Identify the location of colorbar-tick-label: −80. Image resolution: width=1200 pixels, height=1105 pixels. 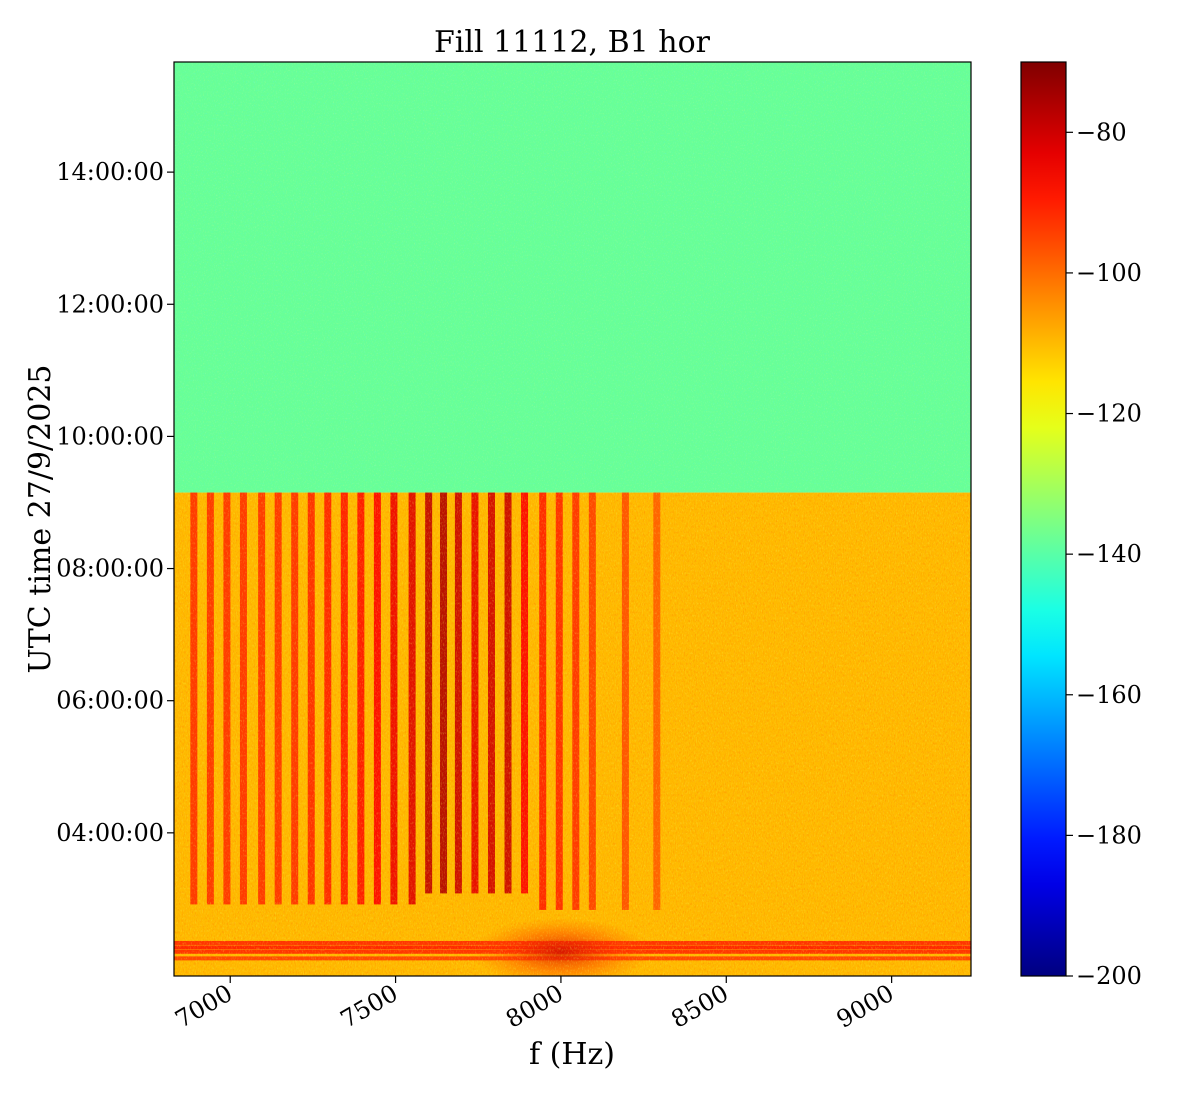
(1101, 132).